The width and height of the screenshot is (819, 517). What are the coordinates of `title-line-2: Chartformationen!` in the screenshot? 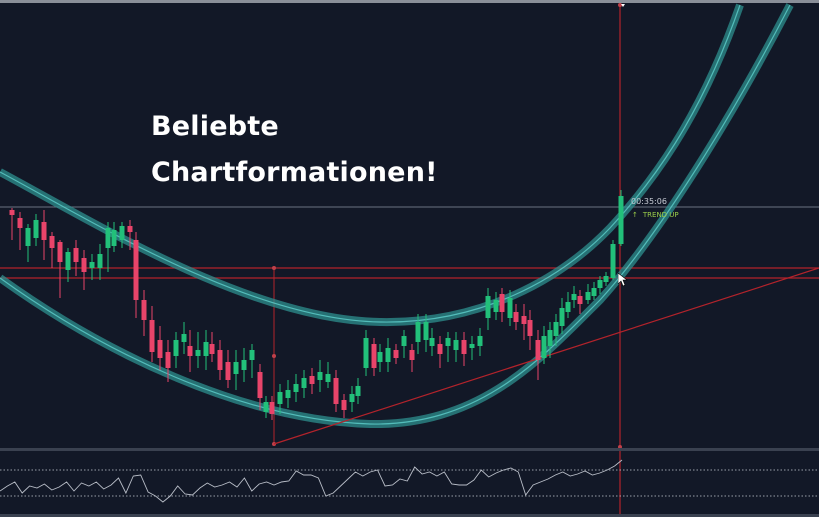 It's located at (294, 172).